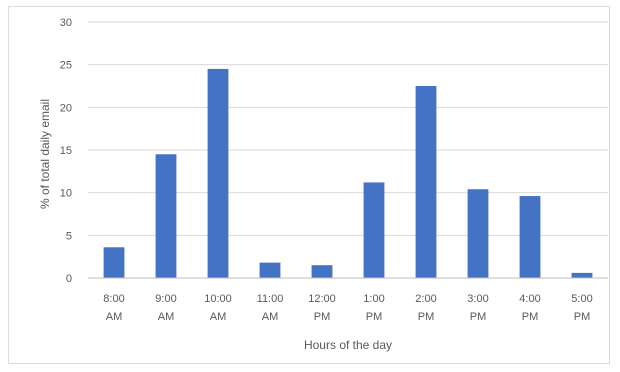 Image resolution: width=620 pixels, height=372 pixels. Describe the element at coordinates (69, 236) in the screenshot. I see `y-tick-label: 5` at that location.